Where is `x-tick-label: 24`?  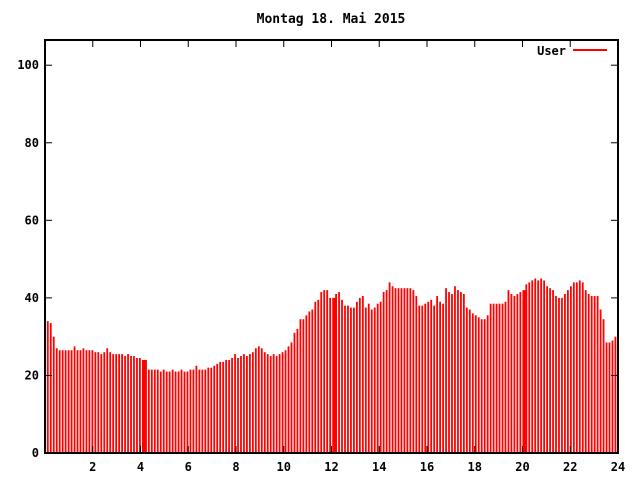 x-tick-label: 24 is located at coordinates (618, 467).